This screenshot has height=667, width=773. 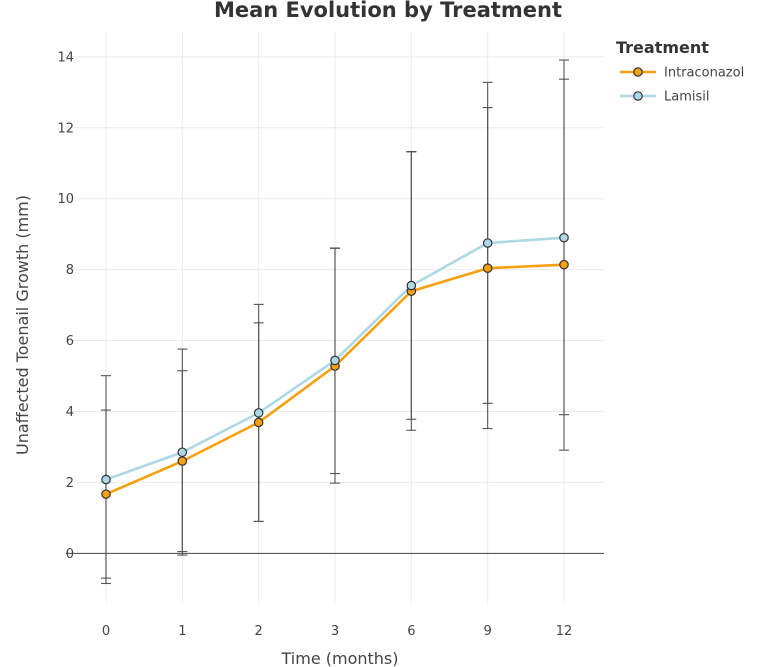 What do you see at coordinates (70, 483) in the screenshot?
I see `y-tick-label: 2` at bounding box center [70, 483].